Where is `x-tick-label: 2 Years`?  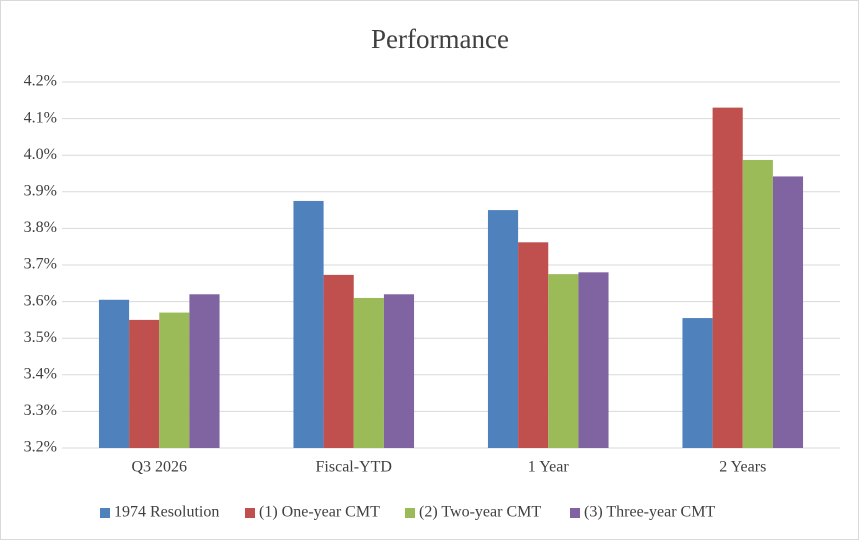 x-tick-label: 2 Years is located at coordinates (742, 467).